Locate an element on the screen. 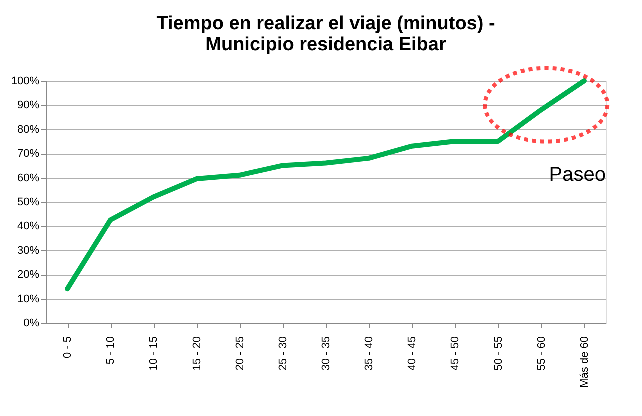  x-tick-label: 10 - 15 is located at coordinates (154, 353).